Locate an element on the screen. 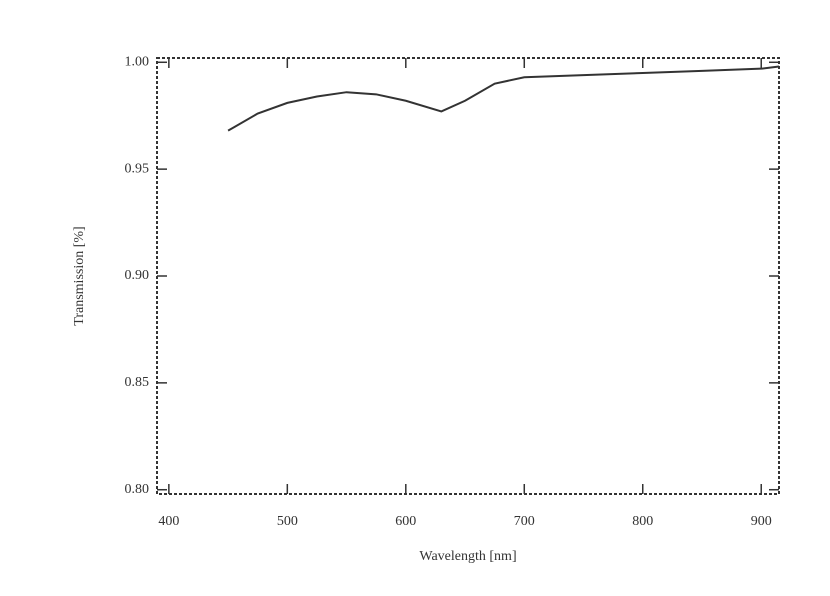 This screenshot has width=830, height=596. x-tick-label: 400 is located at coordinates (168, 521).